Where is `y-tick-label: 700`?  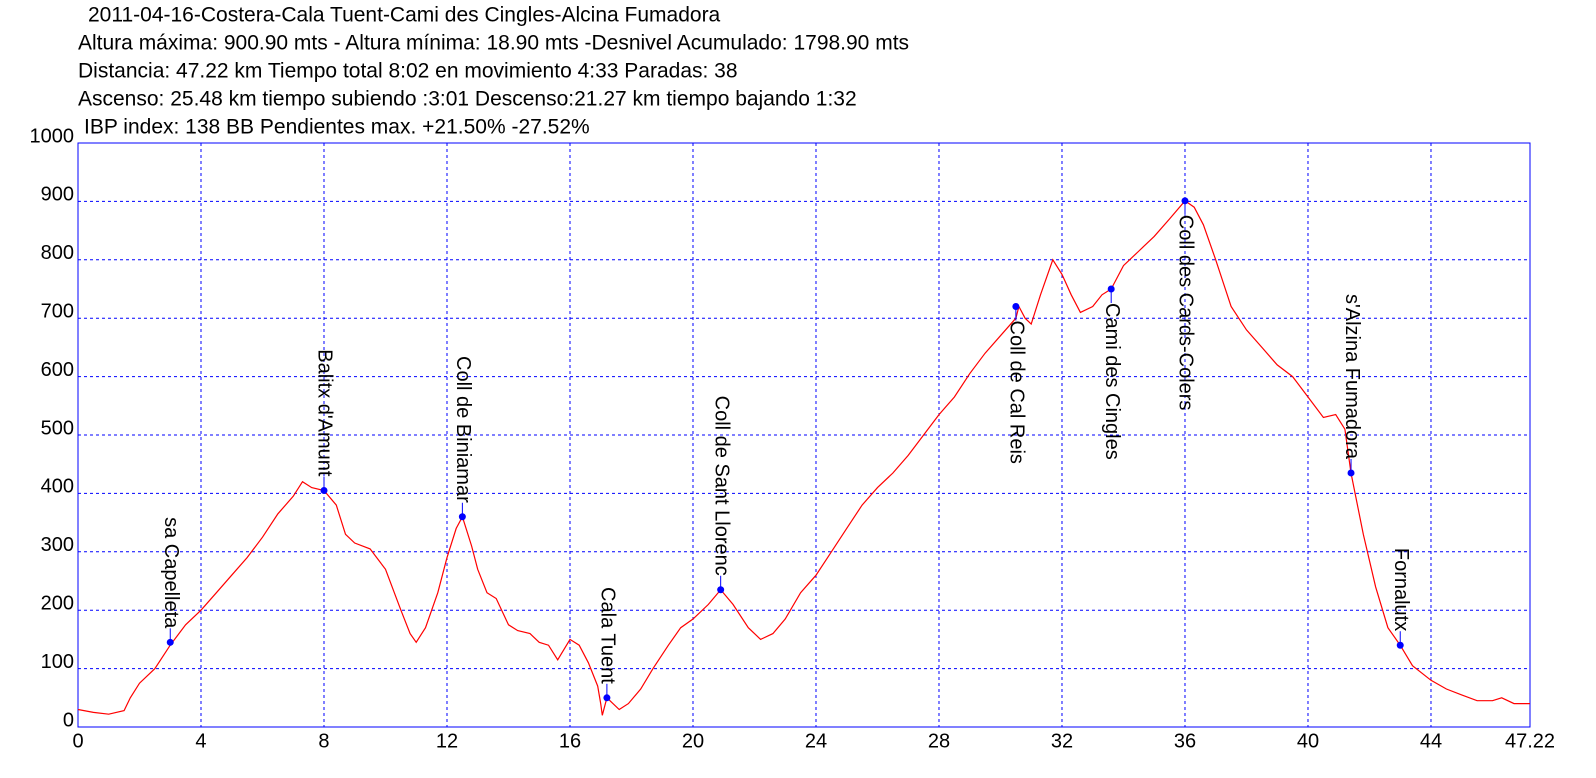 y-tick-label: 700 is located at coordinates (57, 311).